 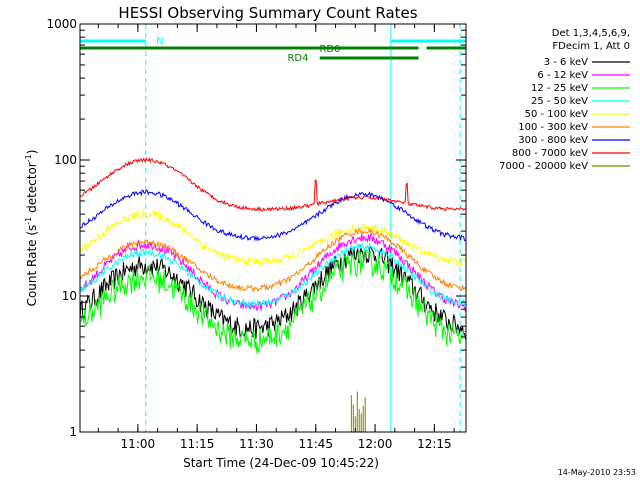 I want to click on y-axis-label: Count Rate (s-1 detector-1), so click(x=31, y=228).